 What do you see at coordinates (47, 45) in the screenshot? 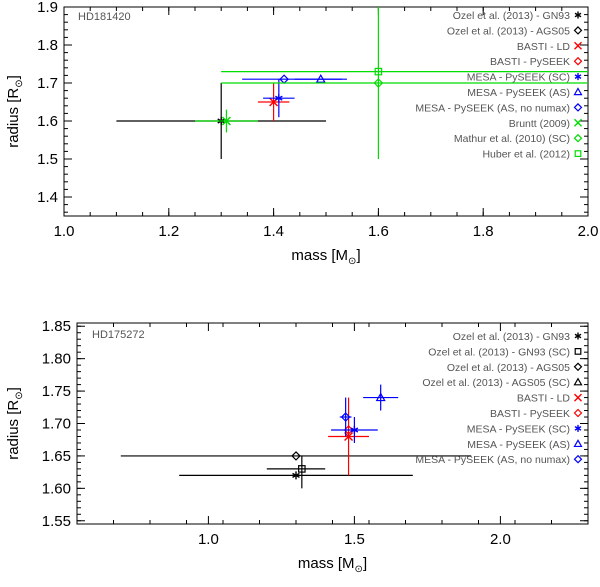
I see `y-tick-label: 1.8` at bounding box center [47, 45].